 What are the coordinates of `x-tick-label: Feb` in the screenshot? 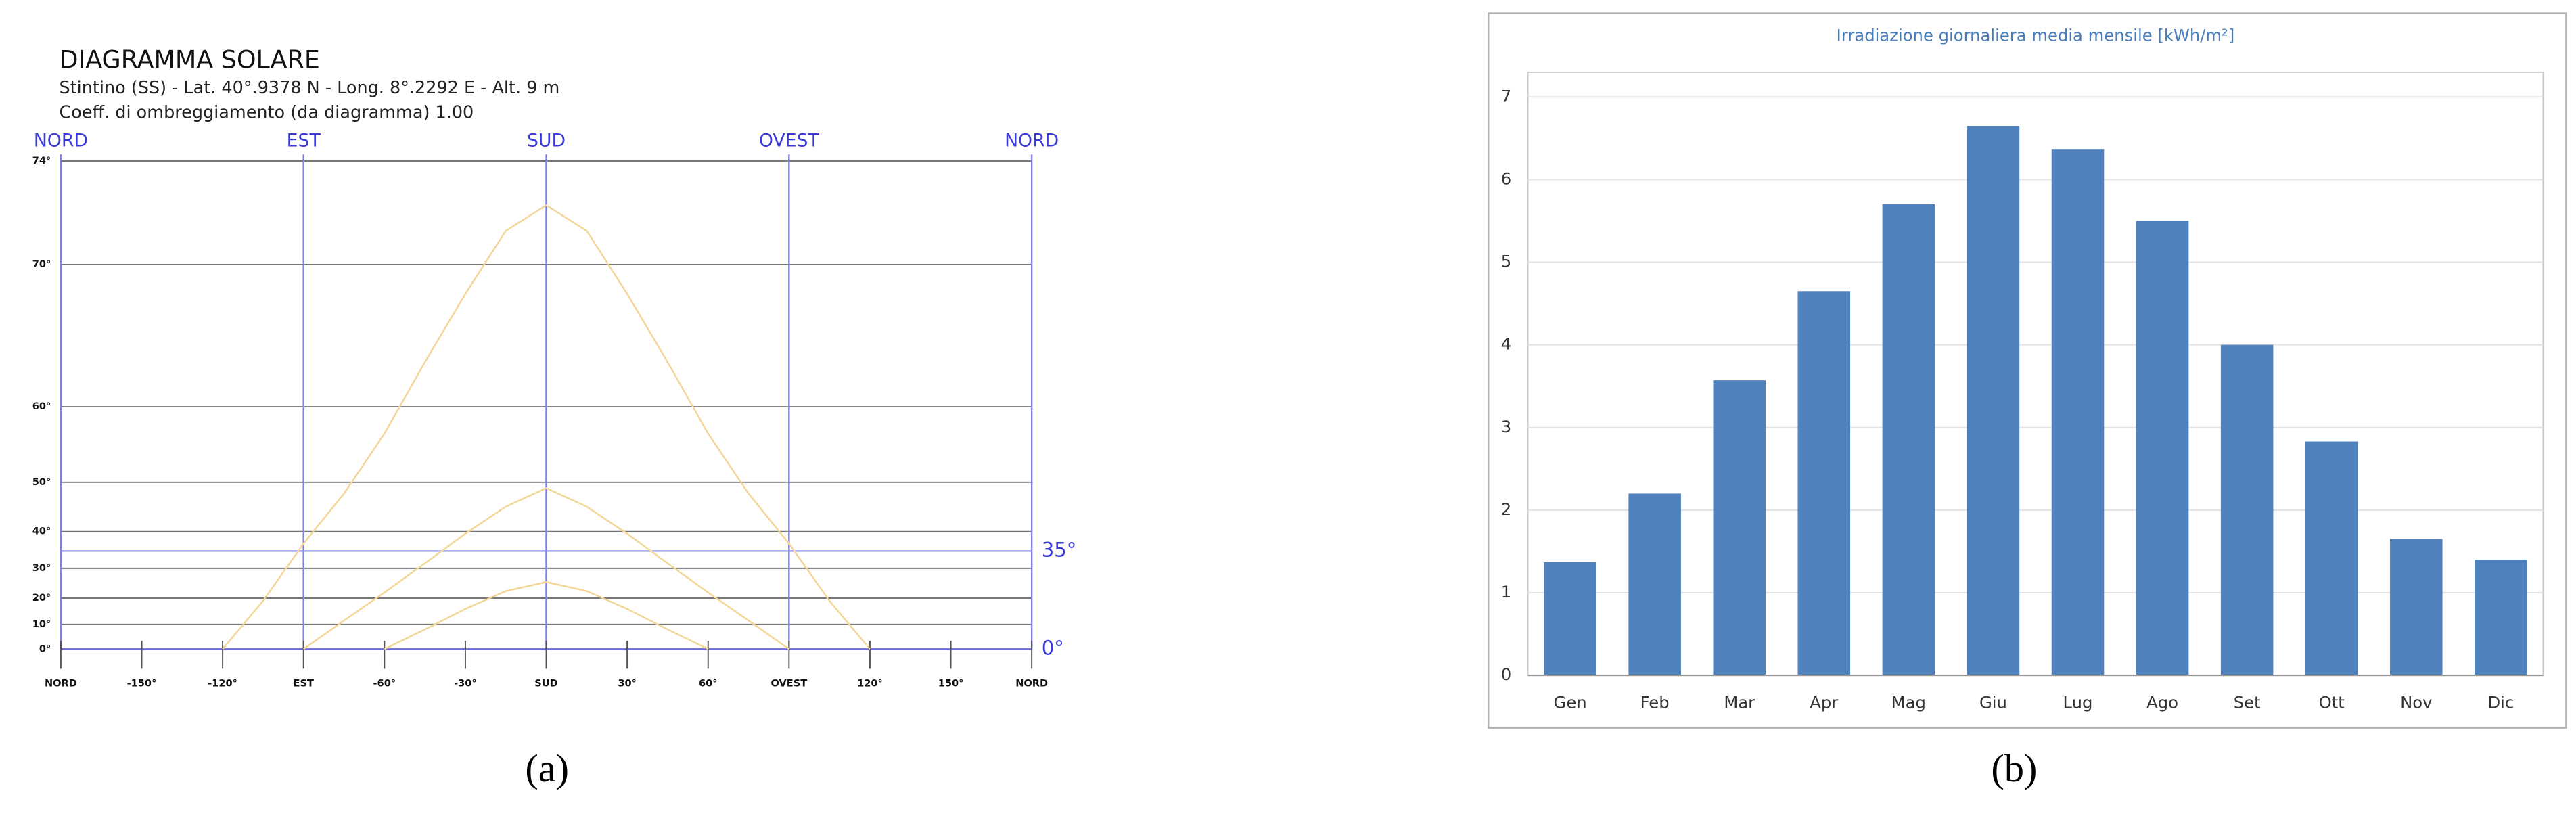 It's located at (1655, 702).